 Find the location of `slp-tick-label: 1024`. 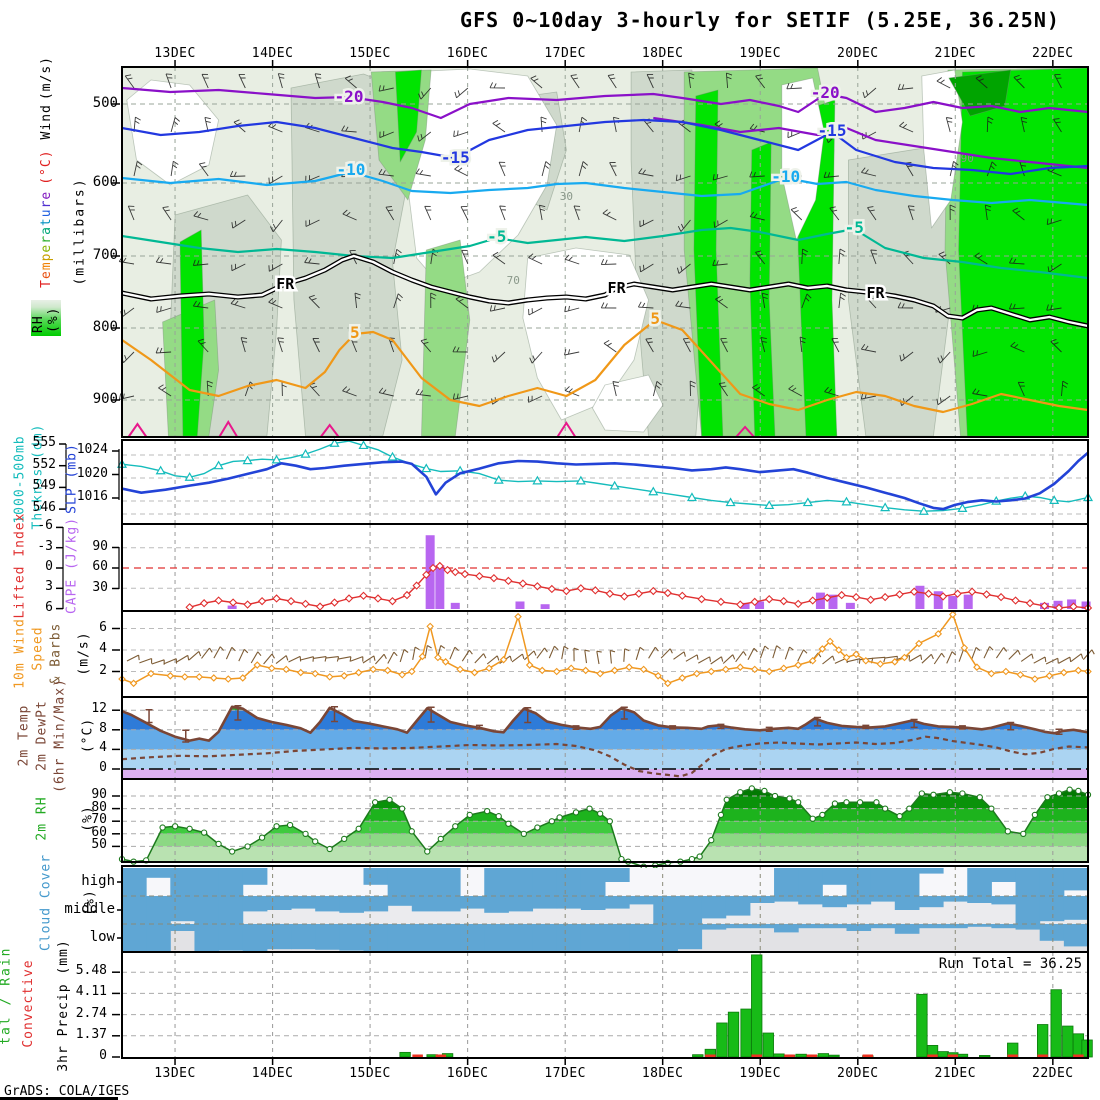

slp-tick-label: 1024 is located at coordinates (92, 449).